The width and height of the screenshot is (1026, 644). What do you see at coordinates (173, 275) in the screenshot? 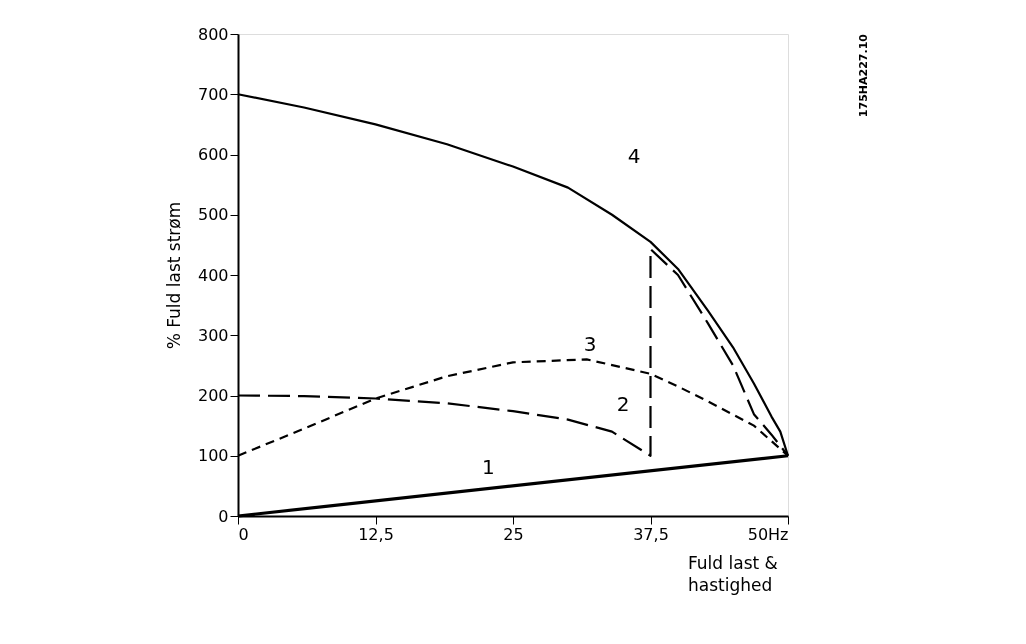
I see `y-axis-title: % Fuld last strøm` at bounding box center [173, 275].